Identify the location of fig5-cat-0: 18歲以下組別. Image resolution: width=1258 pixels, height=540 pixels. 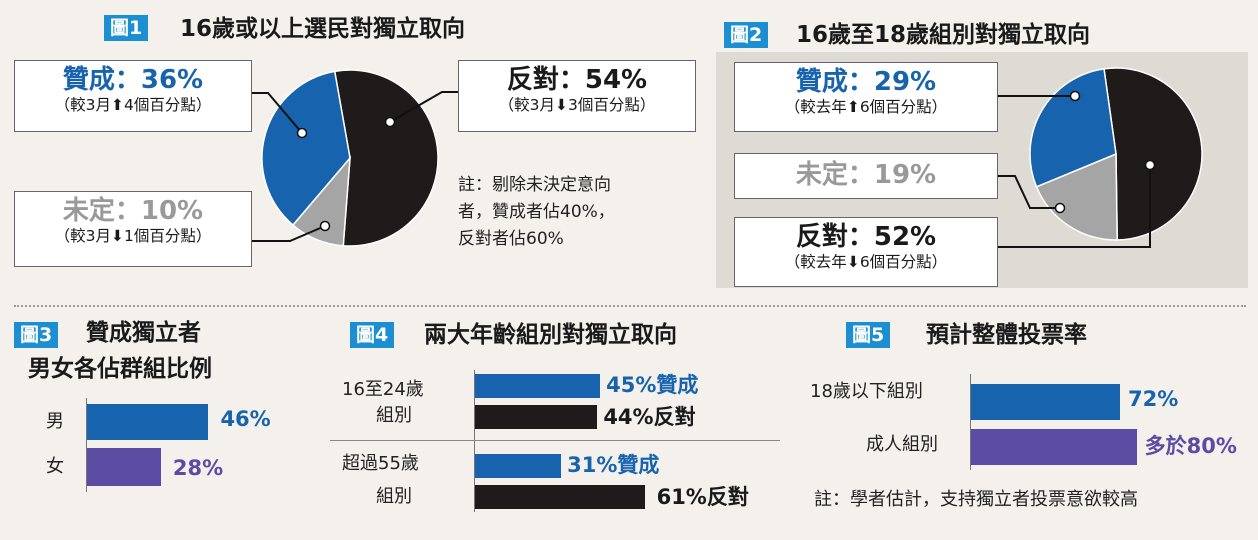
(866, 391).